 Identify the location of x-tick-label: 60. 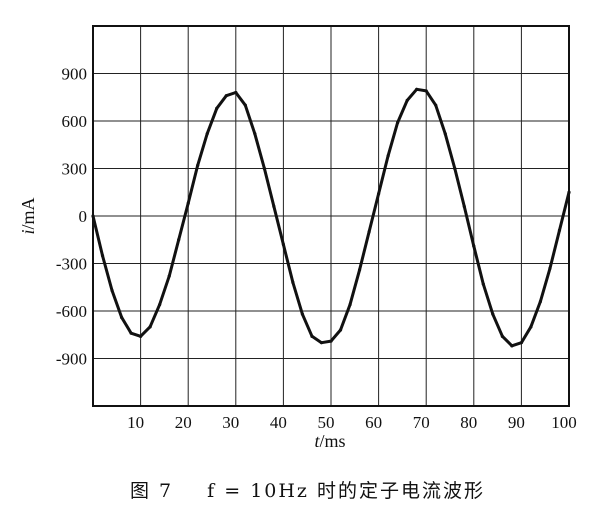
(373, 422).